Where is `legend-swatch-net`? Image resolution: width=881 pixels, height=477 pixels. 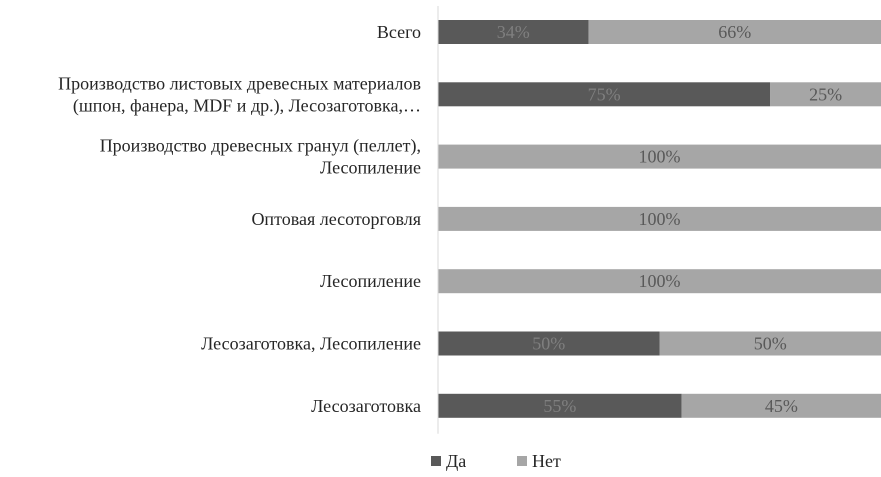 legend-swatch-net is located at coordinates (522, 461).